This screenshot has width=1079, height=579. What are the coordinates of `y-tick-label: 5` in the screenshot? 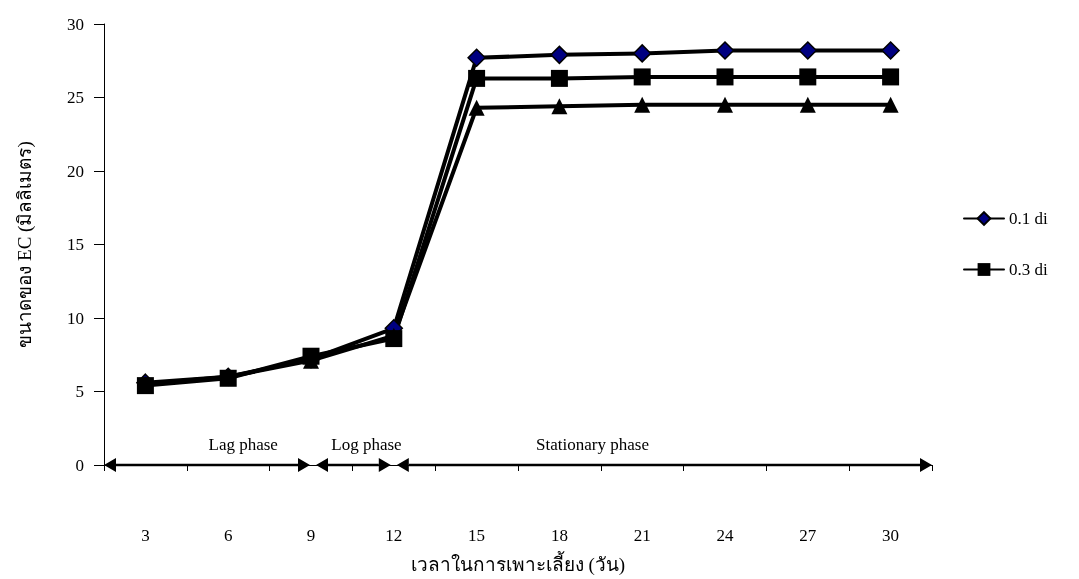 It's located at (79, 391).